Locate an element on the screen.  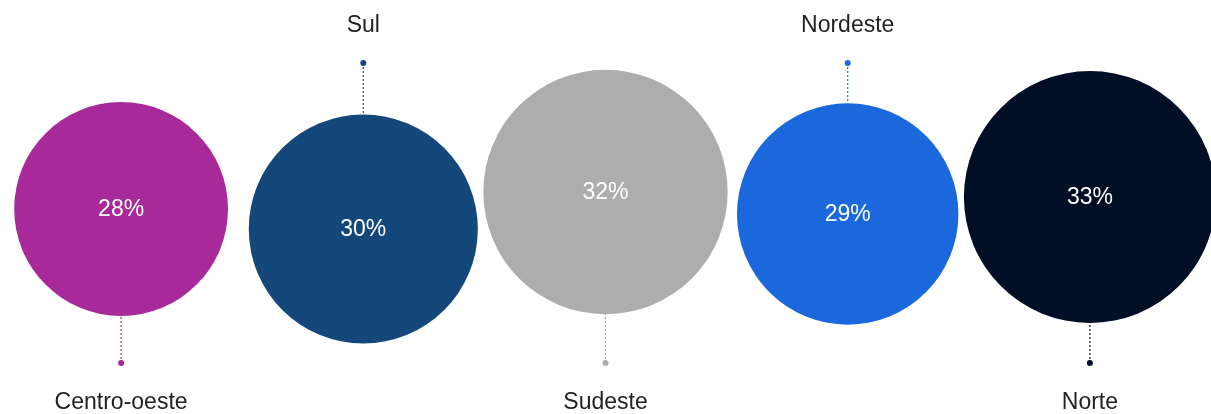
category-label: Centro-oeste is located at coordinates (121, 401).